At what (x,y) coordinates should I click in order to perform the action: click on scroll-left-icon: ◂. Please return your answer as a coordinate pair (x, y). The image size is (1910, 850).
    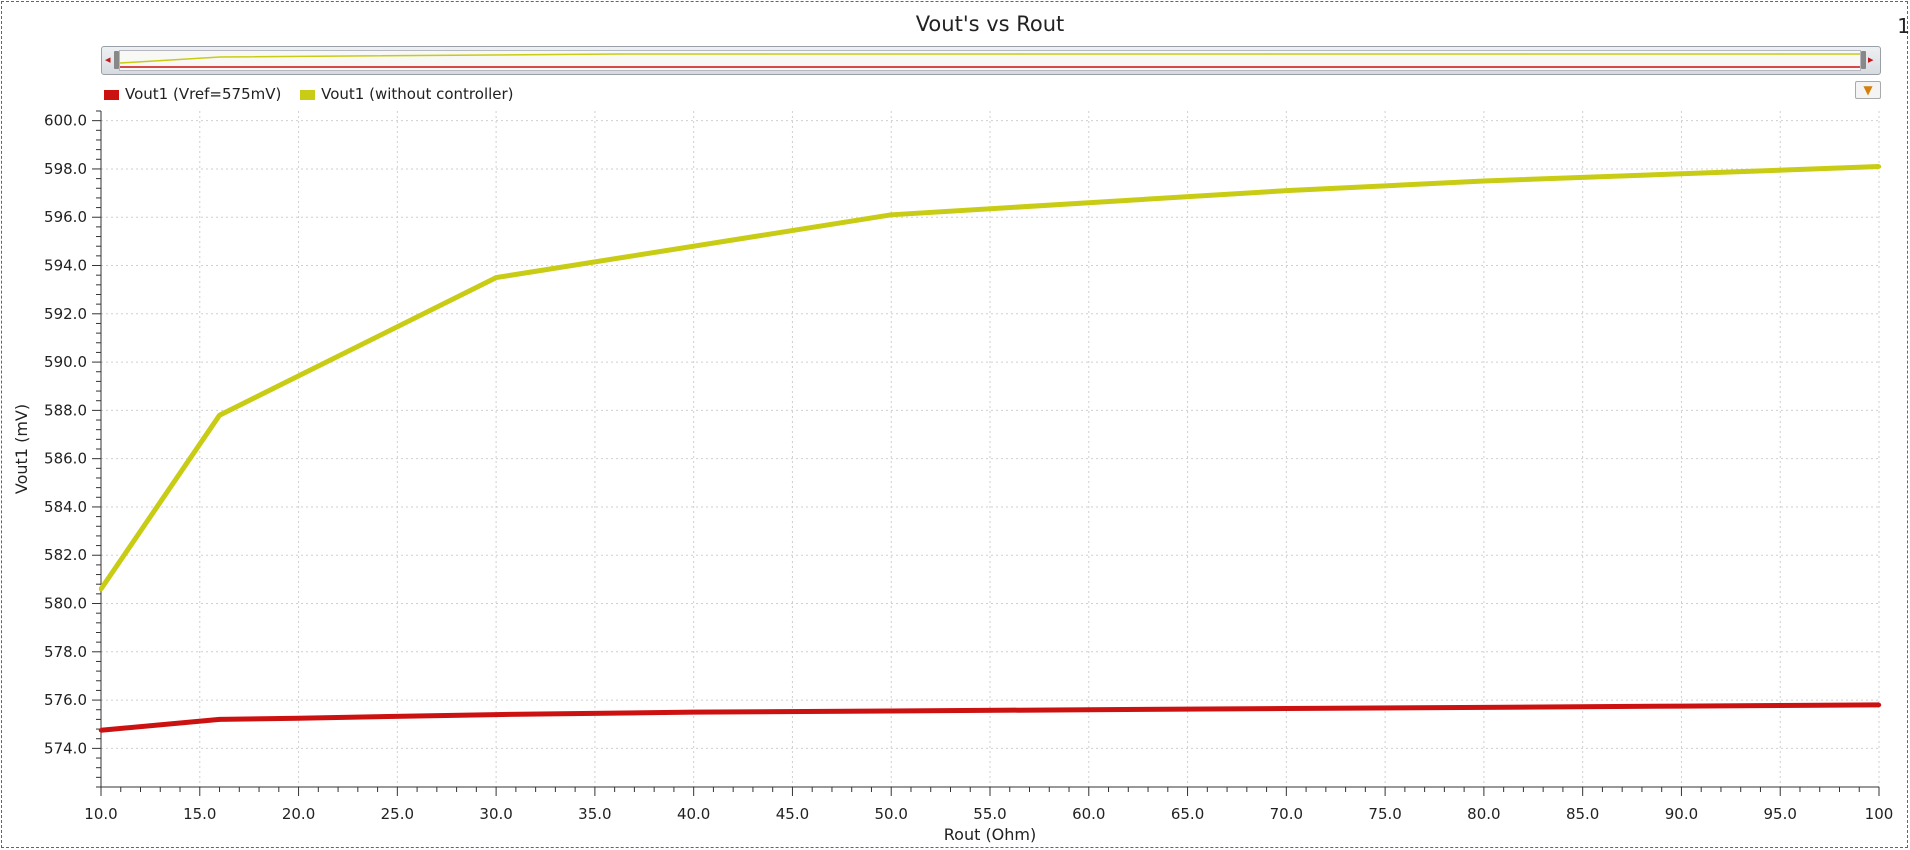
    Looking at the image, I should click on (108, 59).